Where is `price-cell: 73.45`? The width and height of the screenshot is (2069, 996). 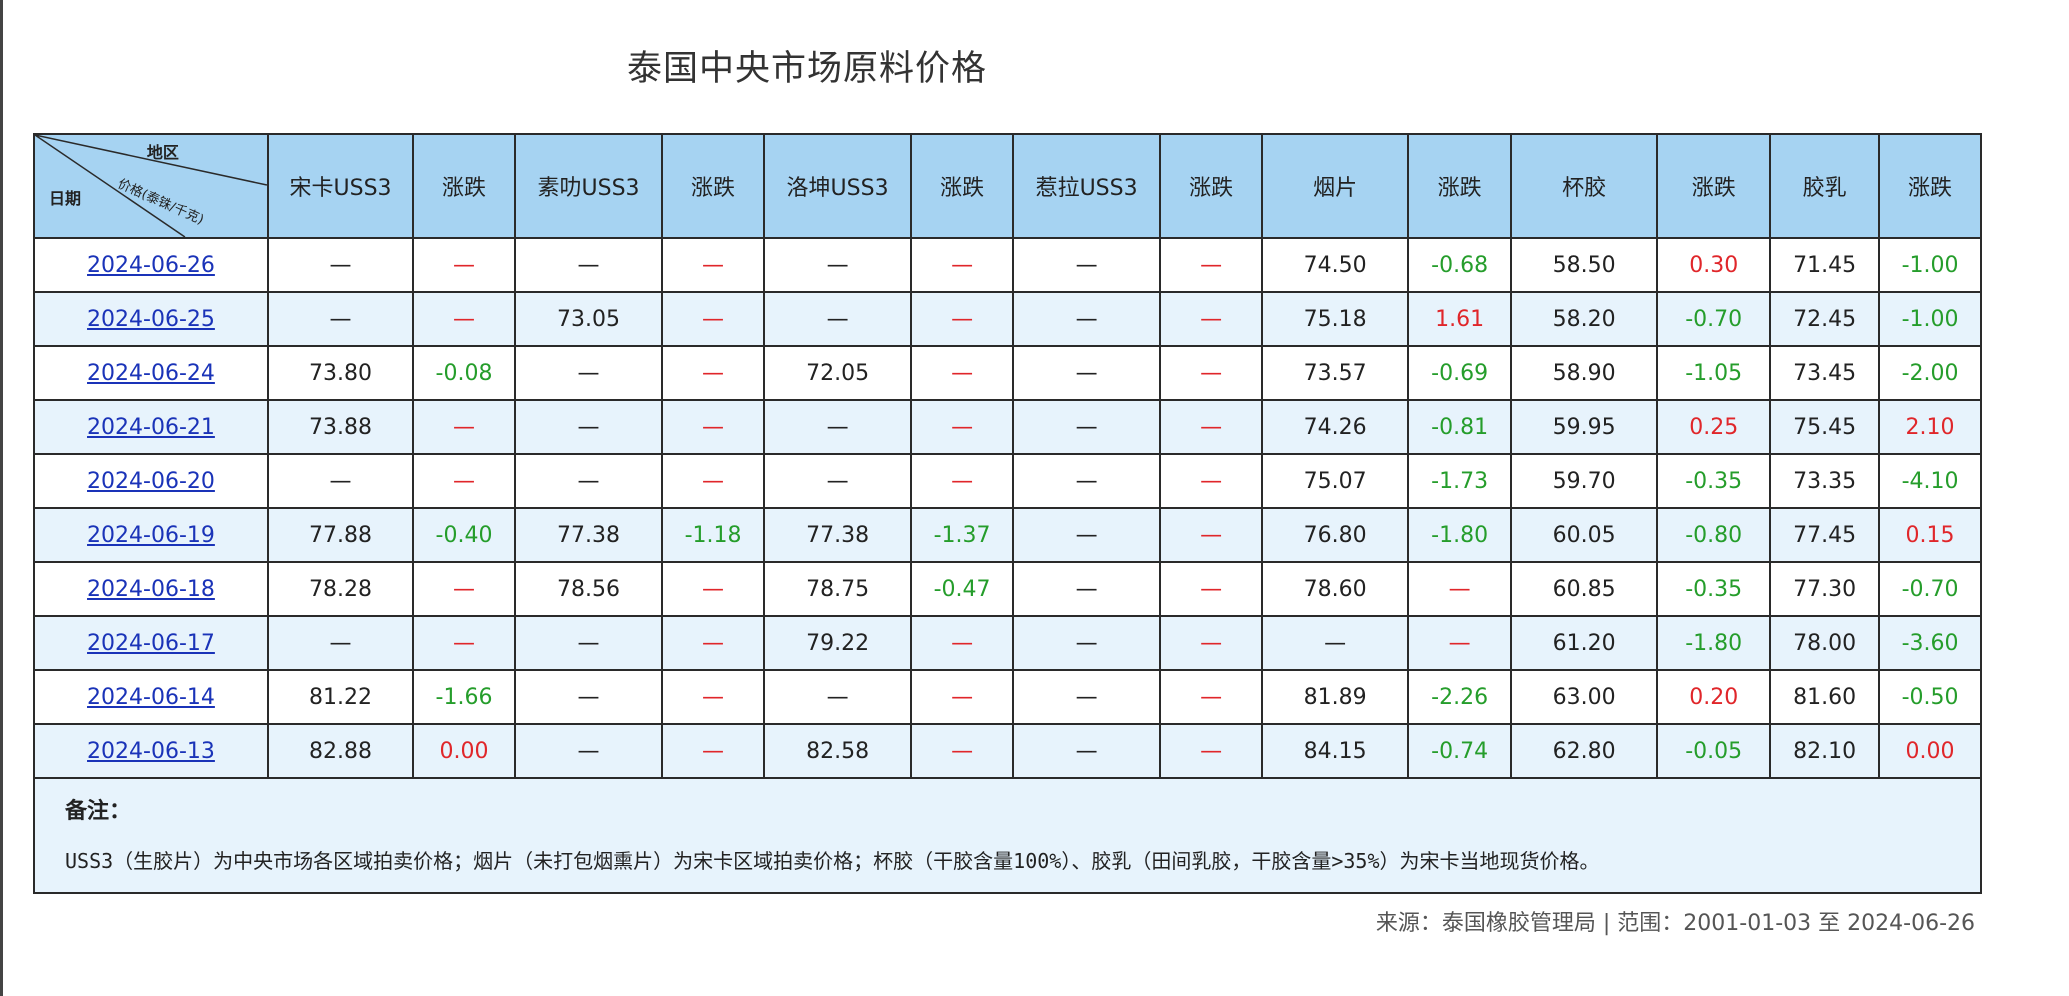
price-cell: 73.45 is located at coordinates (1825, 373).